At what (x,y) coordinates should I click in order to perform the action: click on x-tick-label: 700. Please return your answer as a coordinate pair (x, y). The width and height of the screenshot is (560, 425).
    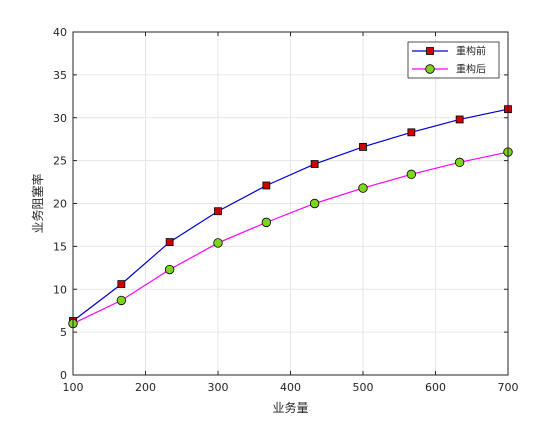
    Looking at the image, I should click on (508, 387).